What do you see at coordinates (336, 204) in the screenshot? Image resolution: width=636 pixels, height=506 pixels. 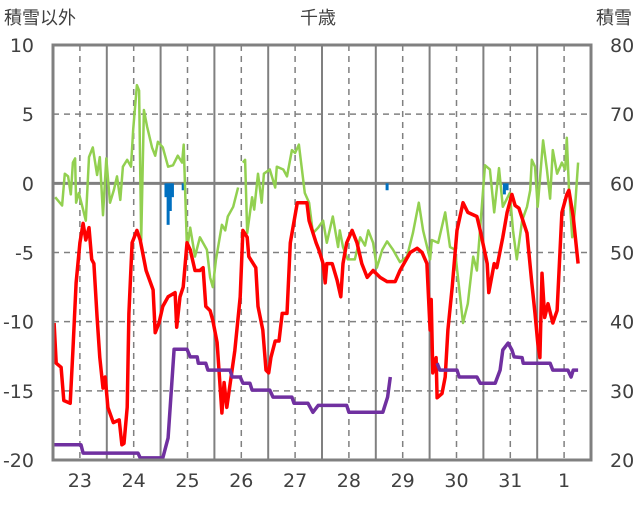 I see `precipitation-bars` at bounding box center [336, 204].